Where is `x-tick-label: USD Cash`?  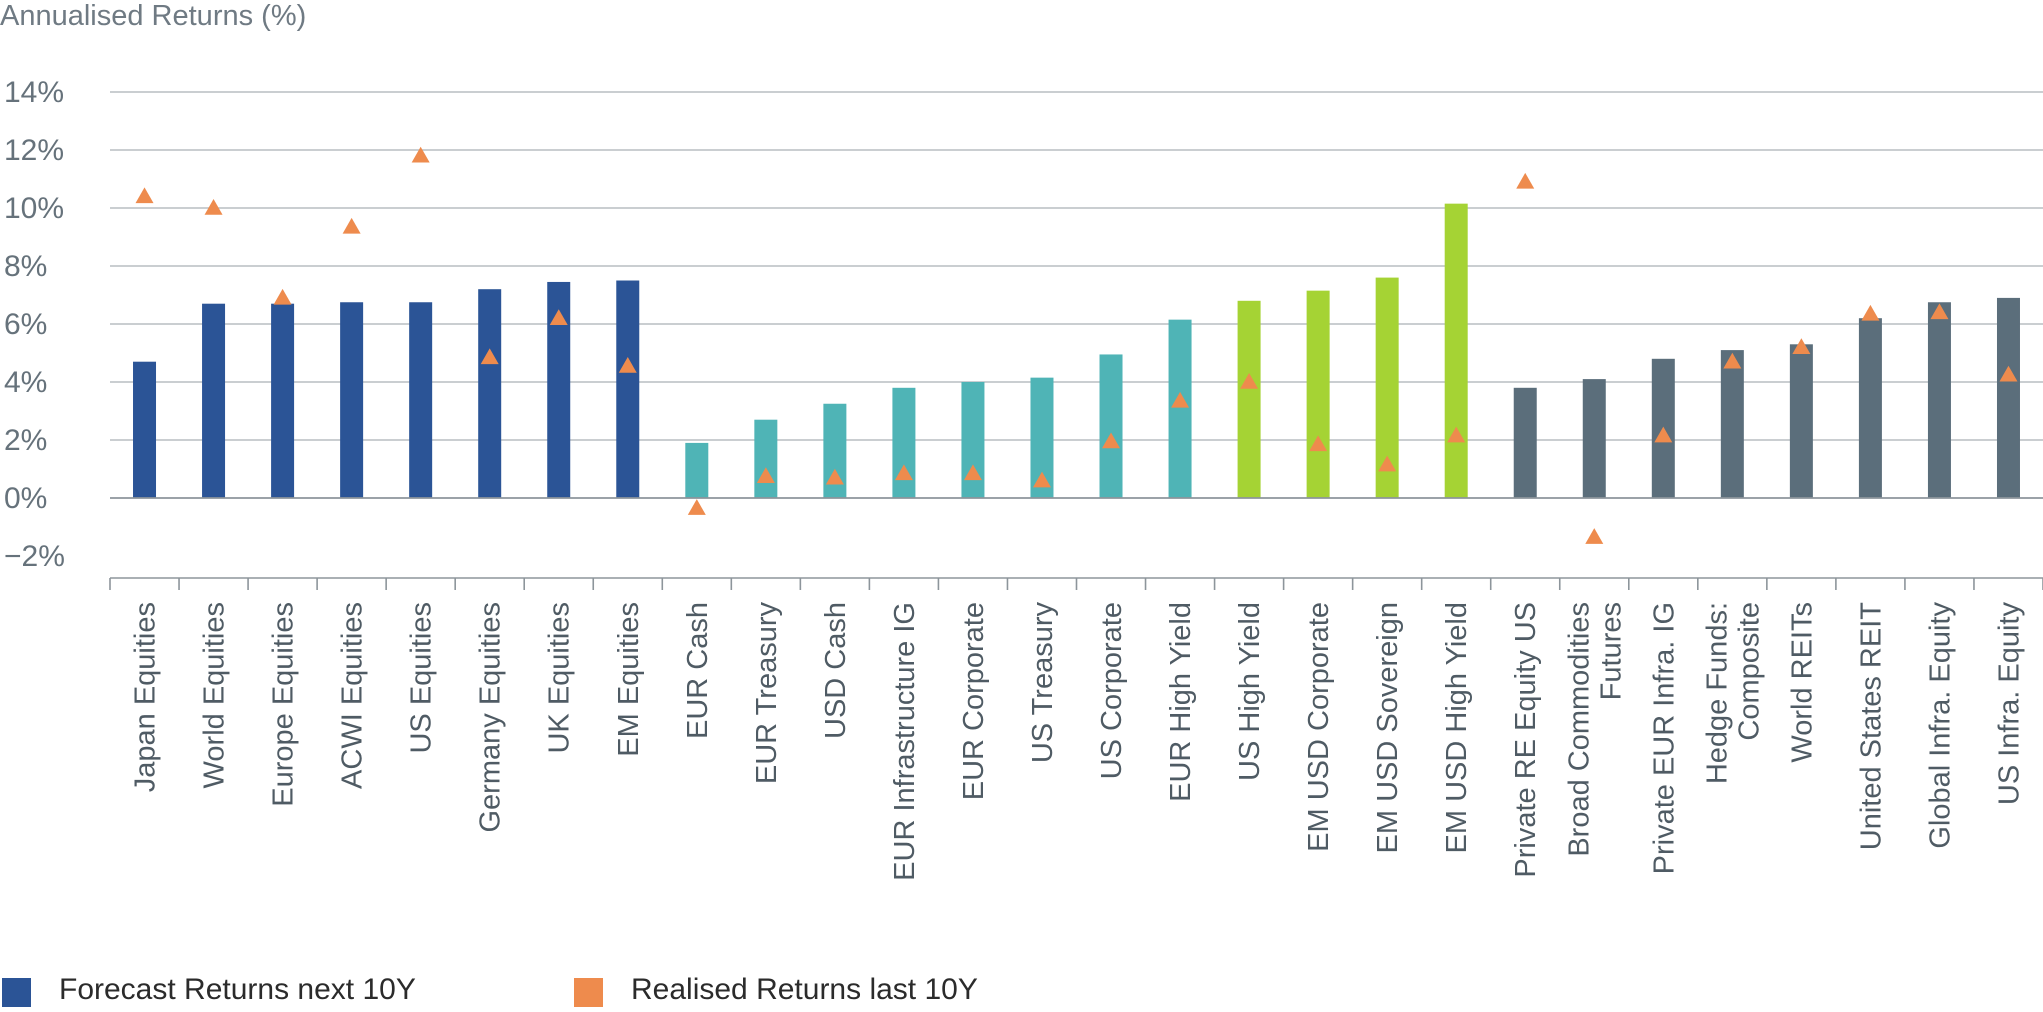 x-tick-label: USD Cash is located at coordinates (836, 670).